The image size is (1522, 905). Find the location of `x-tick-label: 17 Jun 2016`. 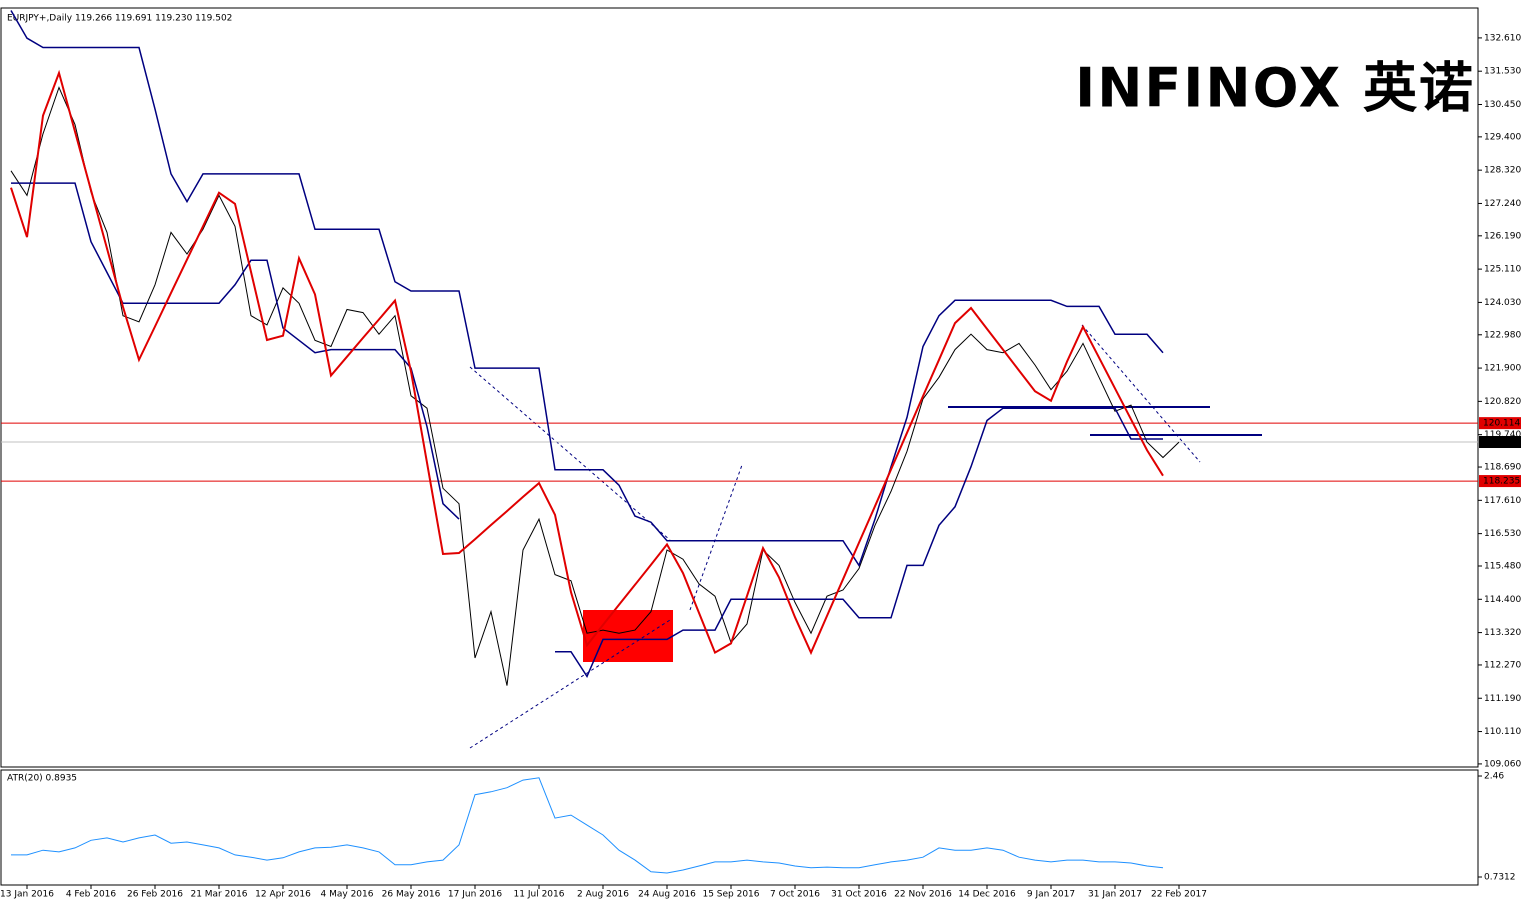

x-tick-label: 17 Jun 2016 is located at coordinates (475, 895).